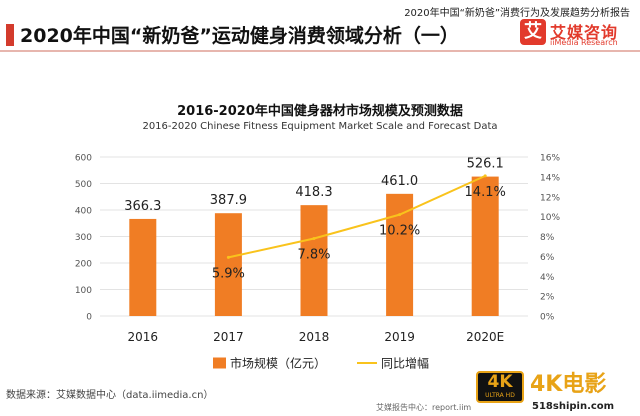 The width and height of the screenshot is (640, 416). I want to click on data-source: 数据来源：艾媒数据中心（data.iimedia.cn）, so click(110, 395).